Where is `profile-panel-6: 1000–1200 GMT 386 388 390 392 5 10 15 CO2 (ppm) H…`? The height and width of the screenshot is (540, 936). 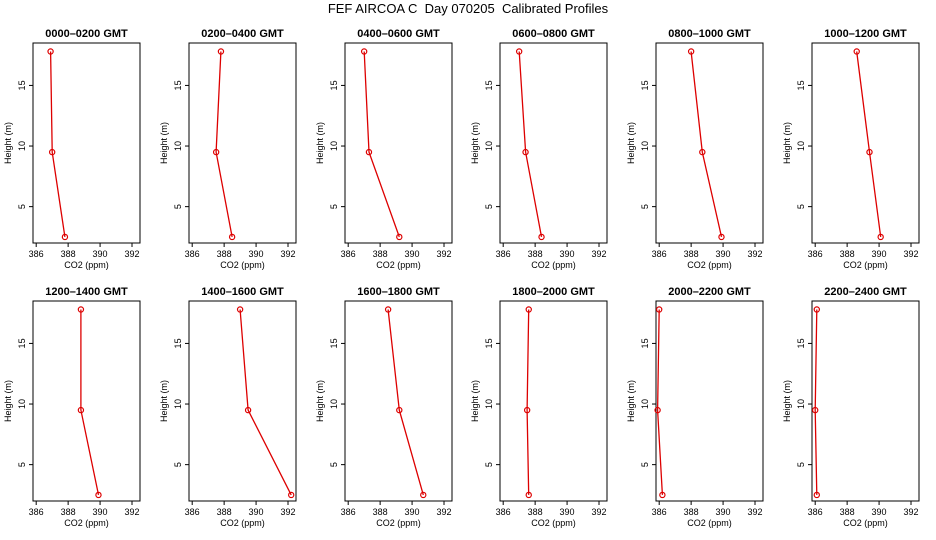
profile-panel-6: 1000–1200 GMT 386 388 390 392 5 10 15 CO2 (ppm) H… is located at coordinates (851, 149).